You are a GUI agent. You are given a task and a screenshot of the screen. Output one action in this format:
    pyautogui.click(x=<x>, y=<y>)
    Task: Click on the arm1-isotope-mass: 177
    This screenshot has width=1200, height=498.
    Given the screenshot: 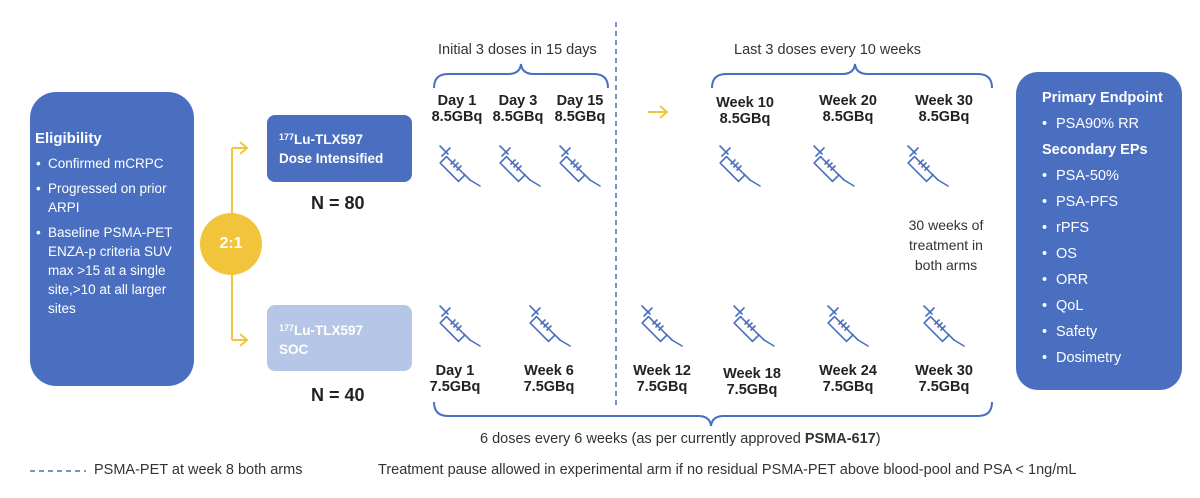 What is the action you would take?
    pyautogui.click(x=287, y=137)
    